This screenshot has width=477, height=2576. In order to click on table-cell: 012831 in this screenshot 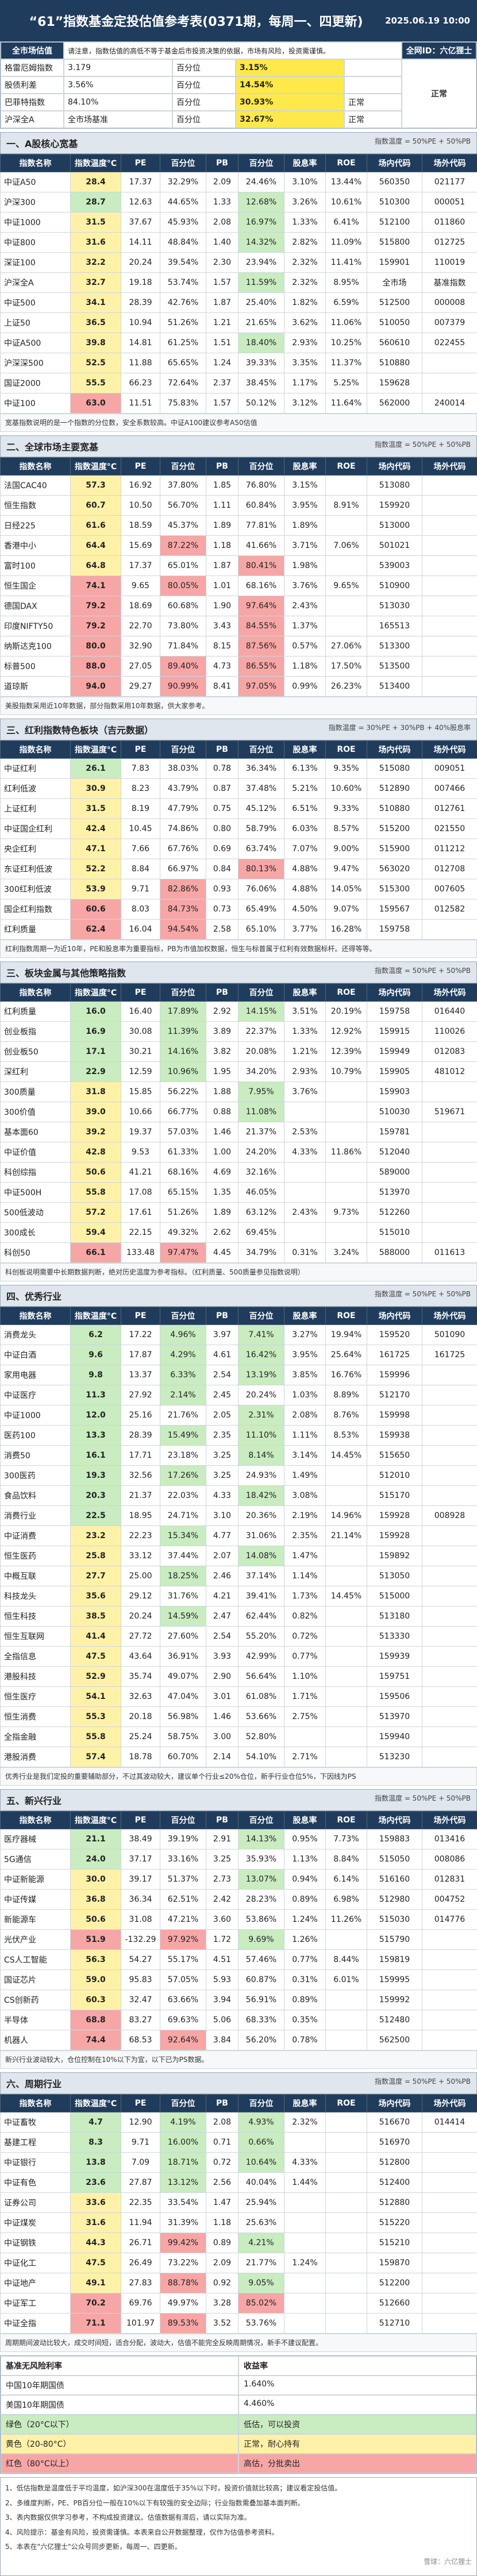, I will do `click(449, 1880)`.